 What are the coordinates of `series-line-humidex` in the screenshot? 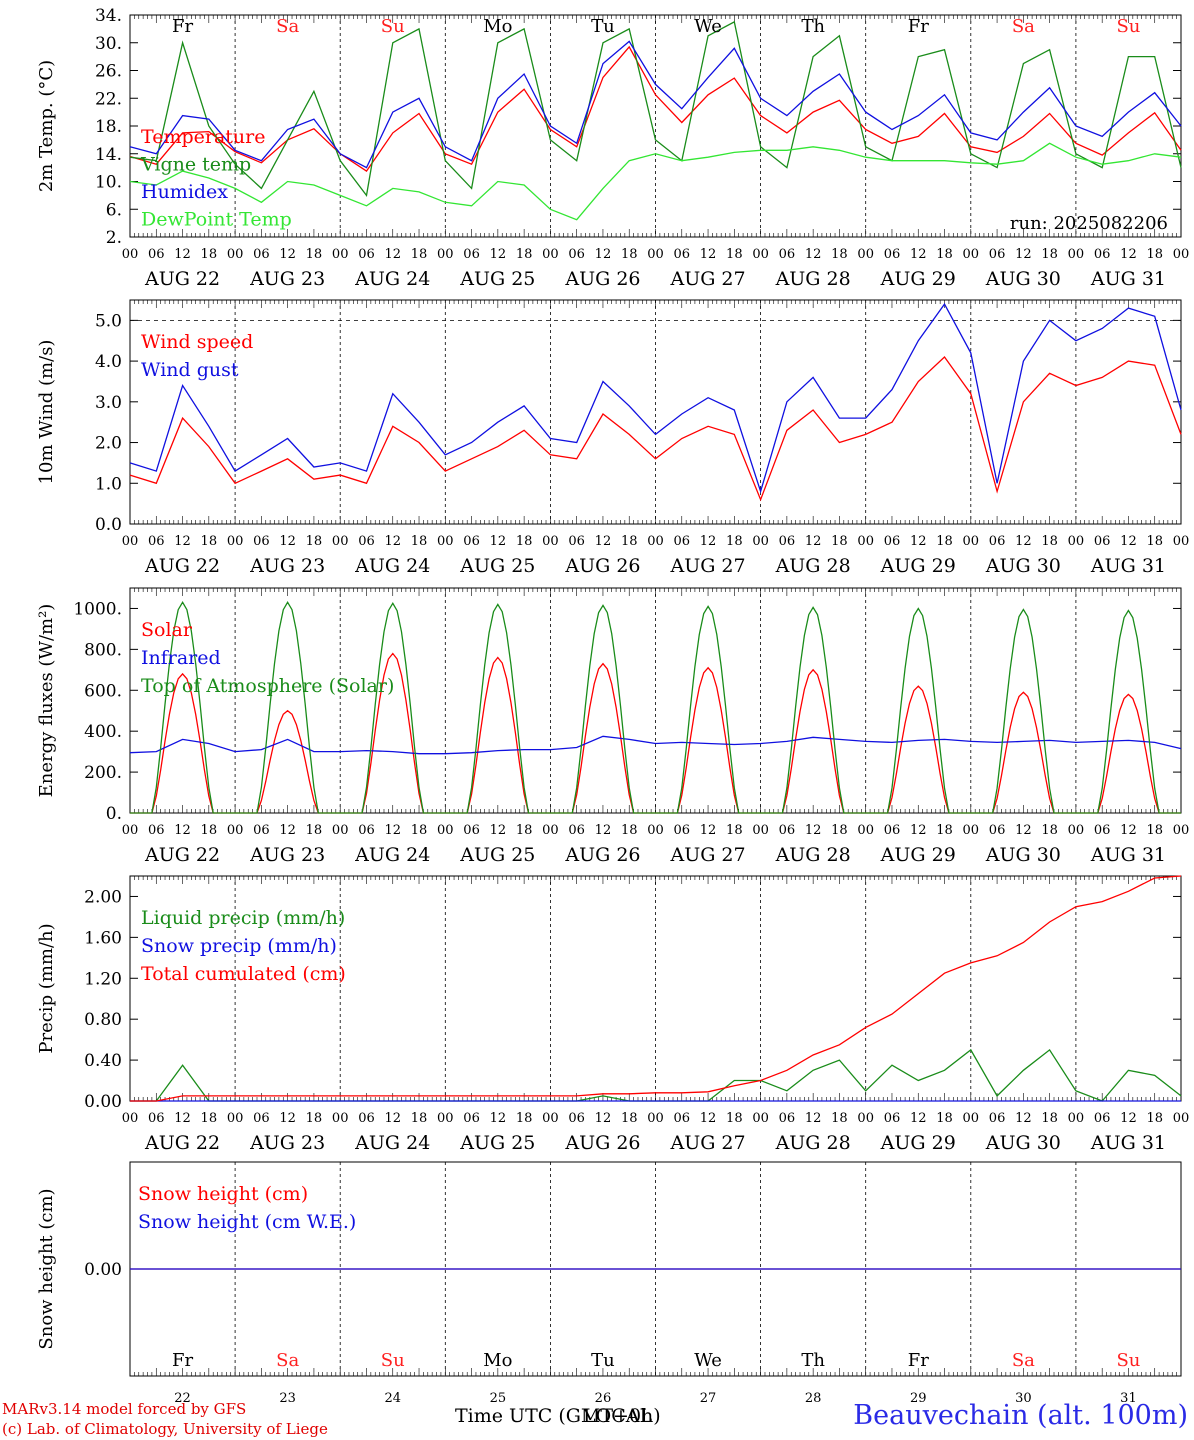 It's located at (655, 104).